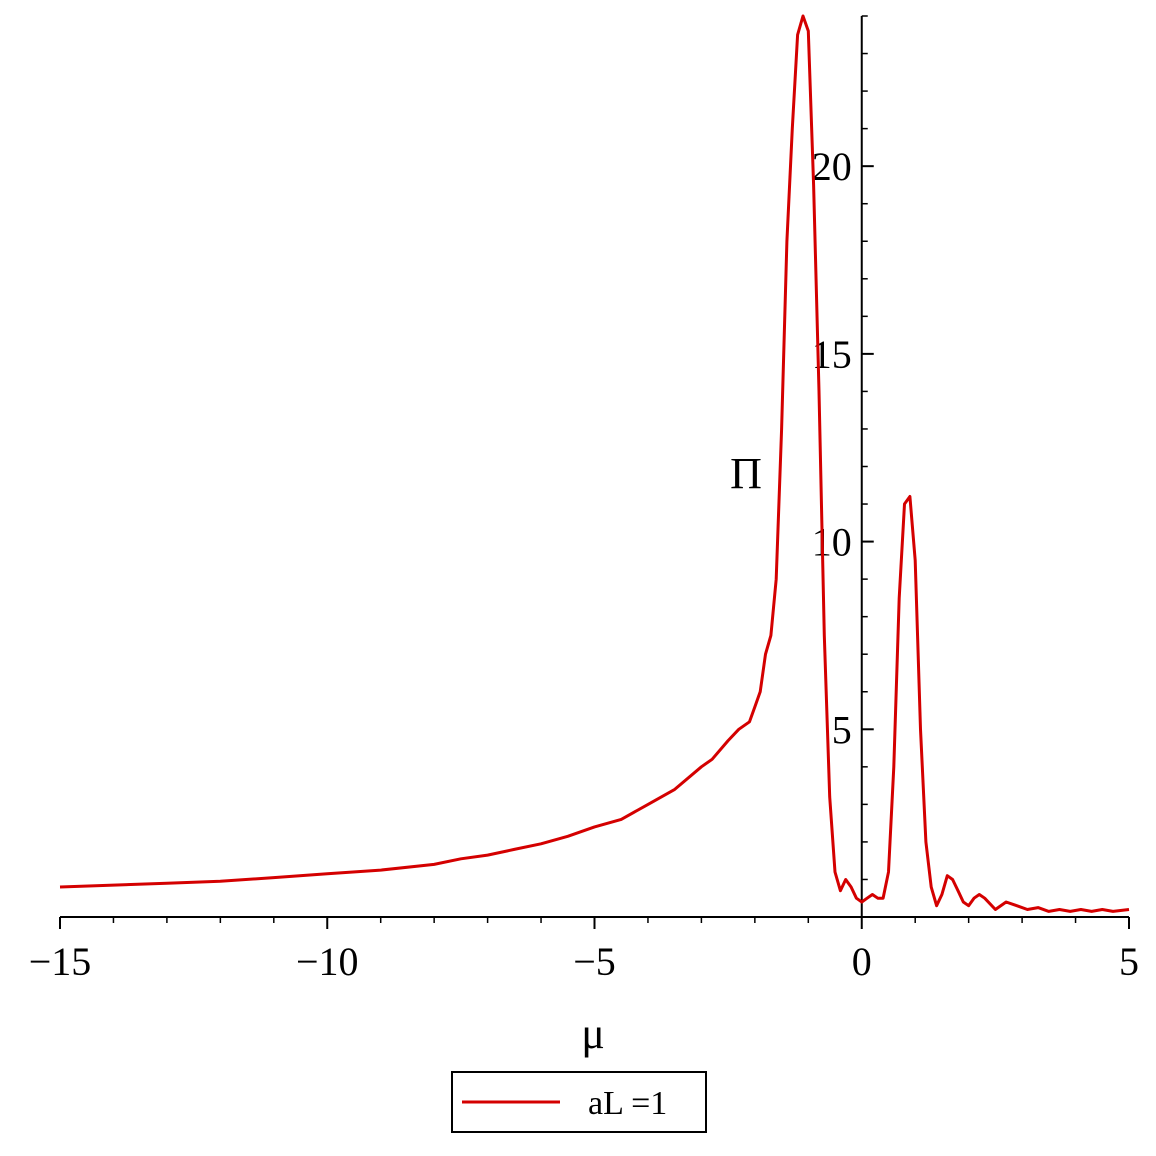 The image size is (1156, 1156). I want to click on x-tick-label: 5, so click(1129, 961).